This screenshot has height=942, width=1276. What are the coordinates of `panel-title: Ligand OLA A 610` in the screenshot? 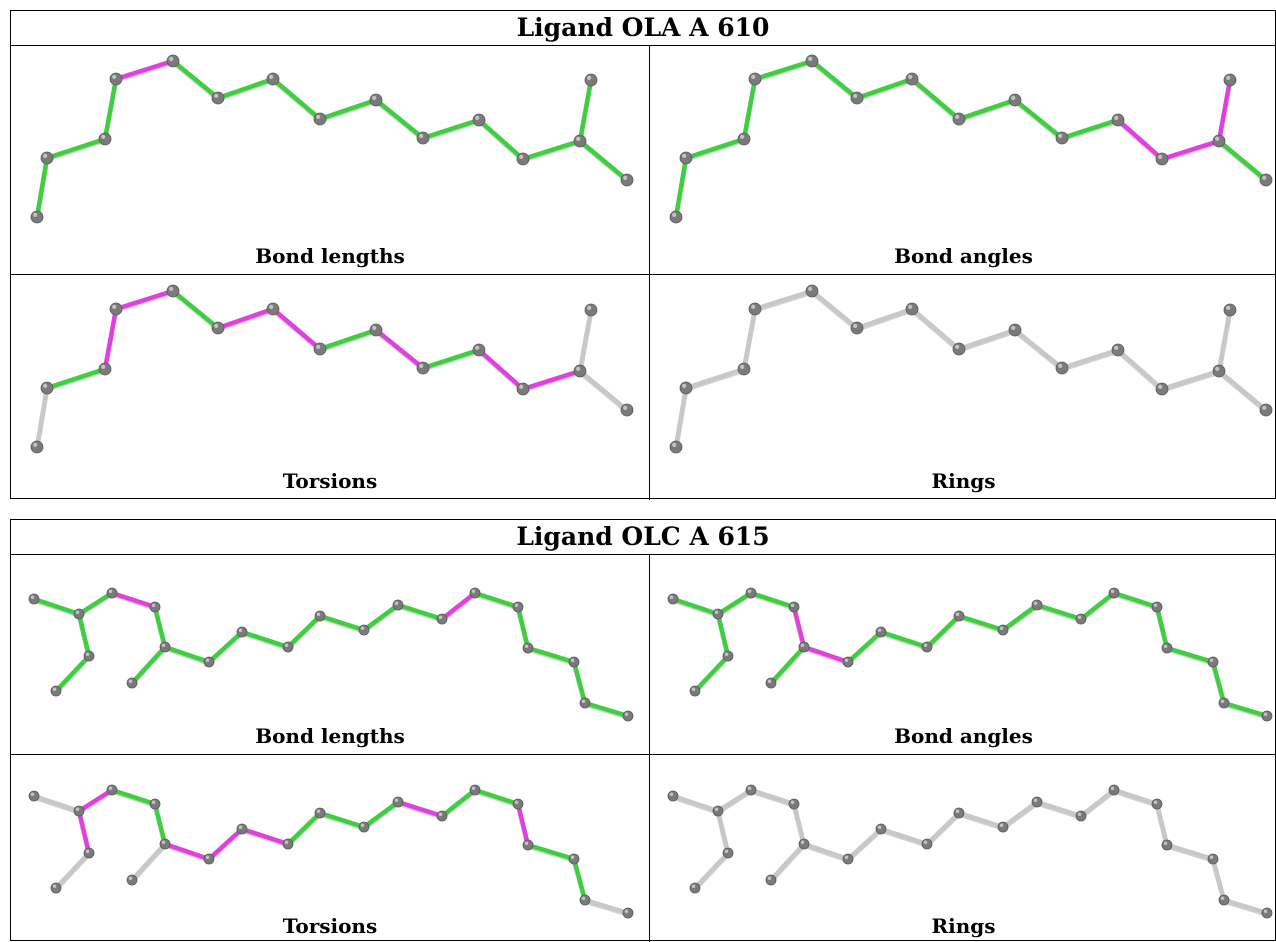 It's located at (643, 28).